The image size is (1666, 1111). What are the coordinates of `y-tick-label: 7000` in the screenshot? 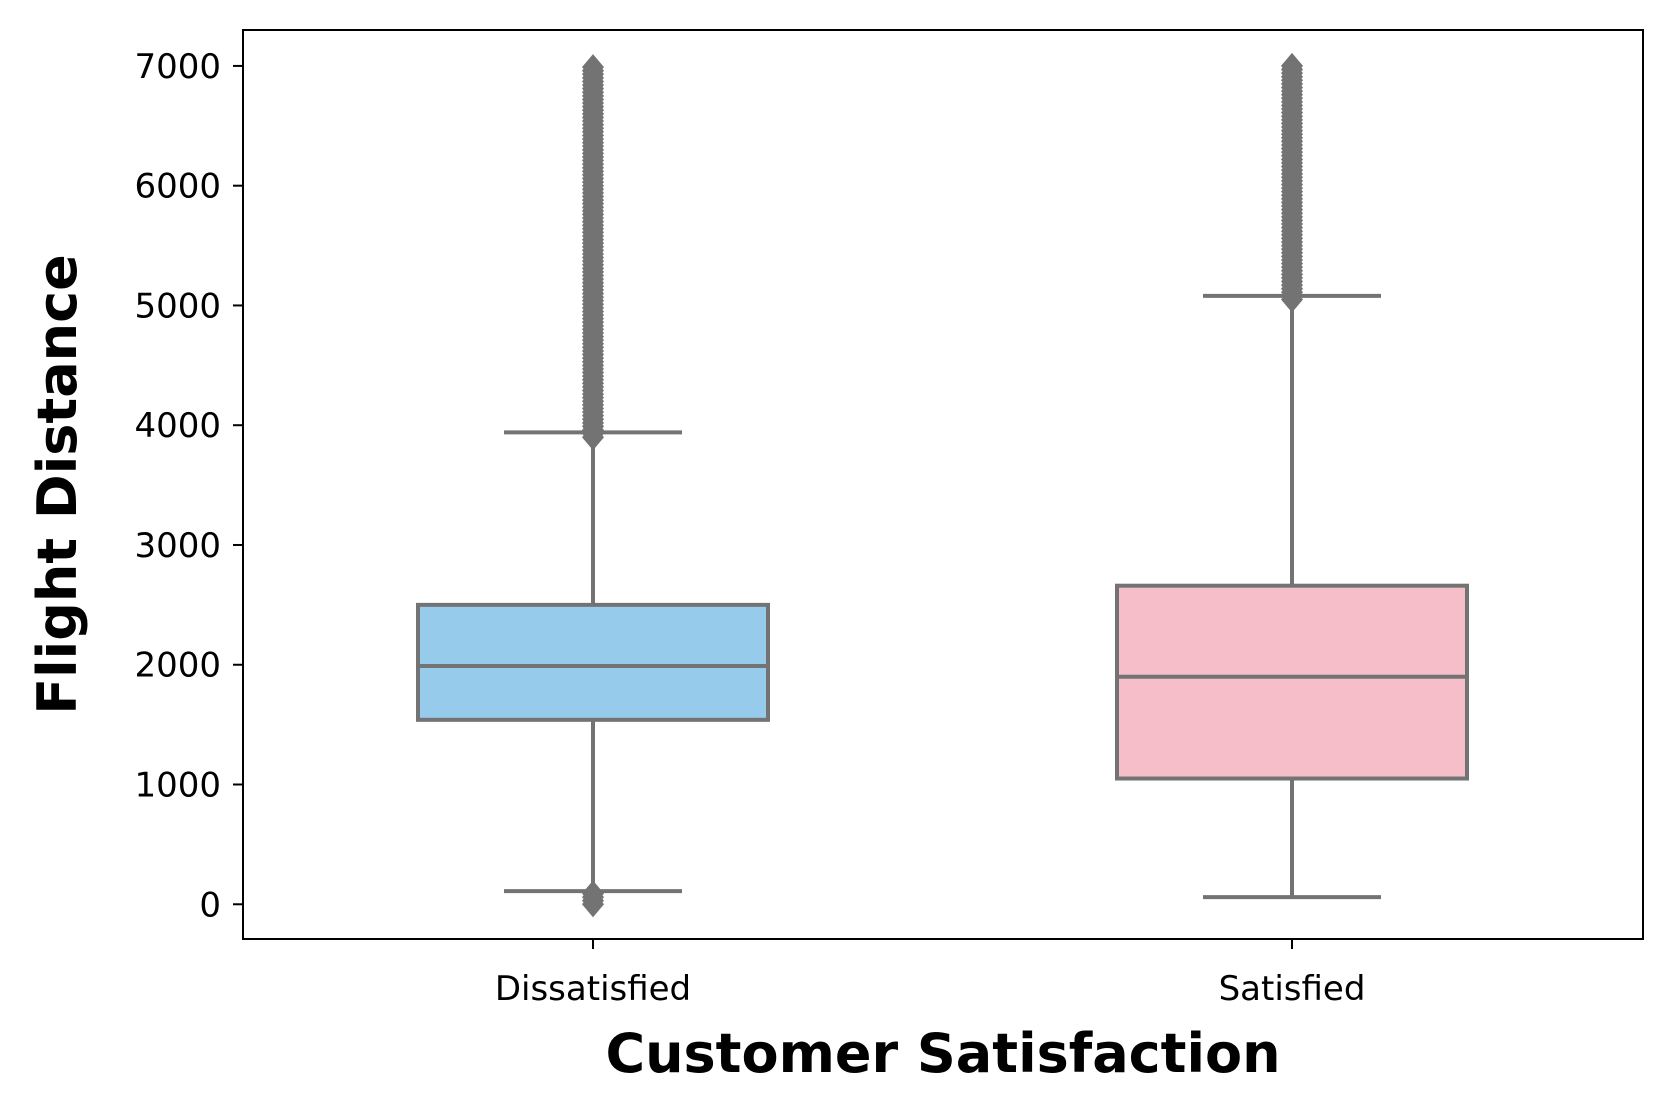 It's located at (177, 67).